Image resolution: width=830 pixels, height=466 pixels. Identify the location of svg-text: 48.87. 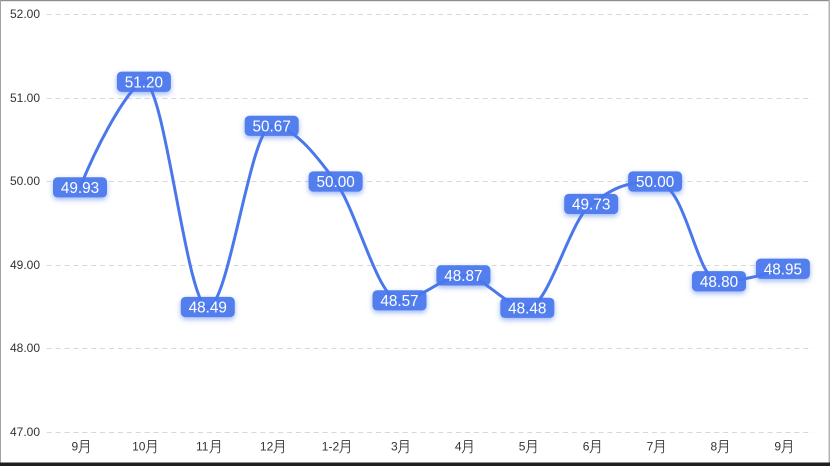
(463, 276).